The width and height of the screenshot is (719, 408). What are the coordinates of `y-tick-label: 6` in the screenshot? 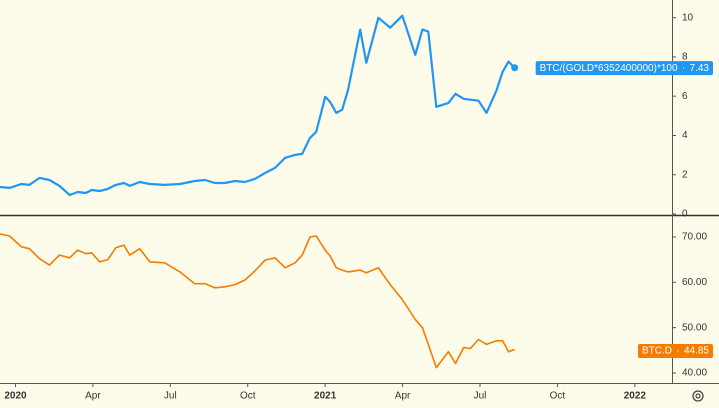 It's located at (685, 96).